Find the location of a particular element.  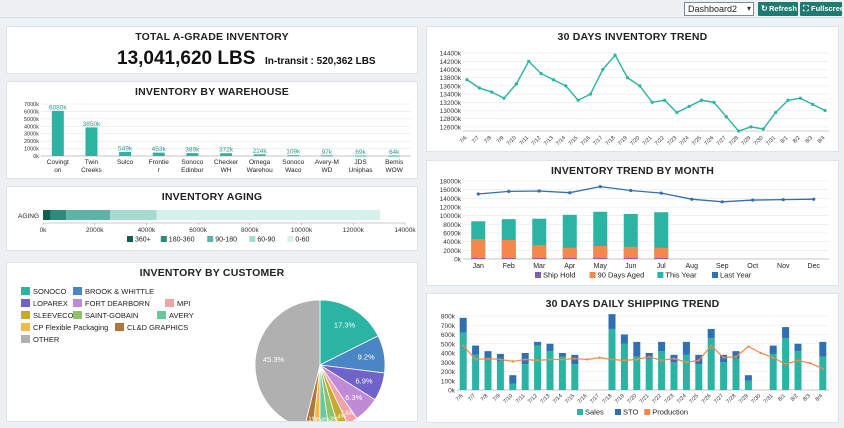

x-tick-label: Avery-M is located at coordinates (327, 162).